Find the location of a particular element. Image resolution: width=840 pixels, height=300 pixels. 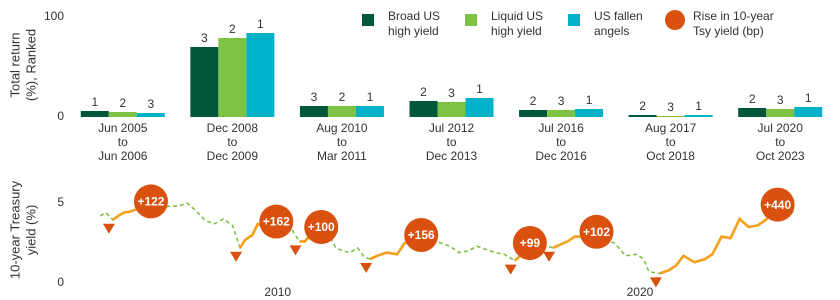

rise-label: +440 is located at coordinates (777, 205).